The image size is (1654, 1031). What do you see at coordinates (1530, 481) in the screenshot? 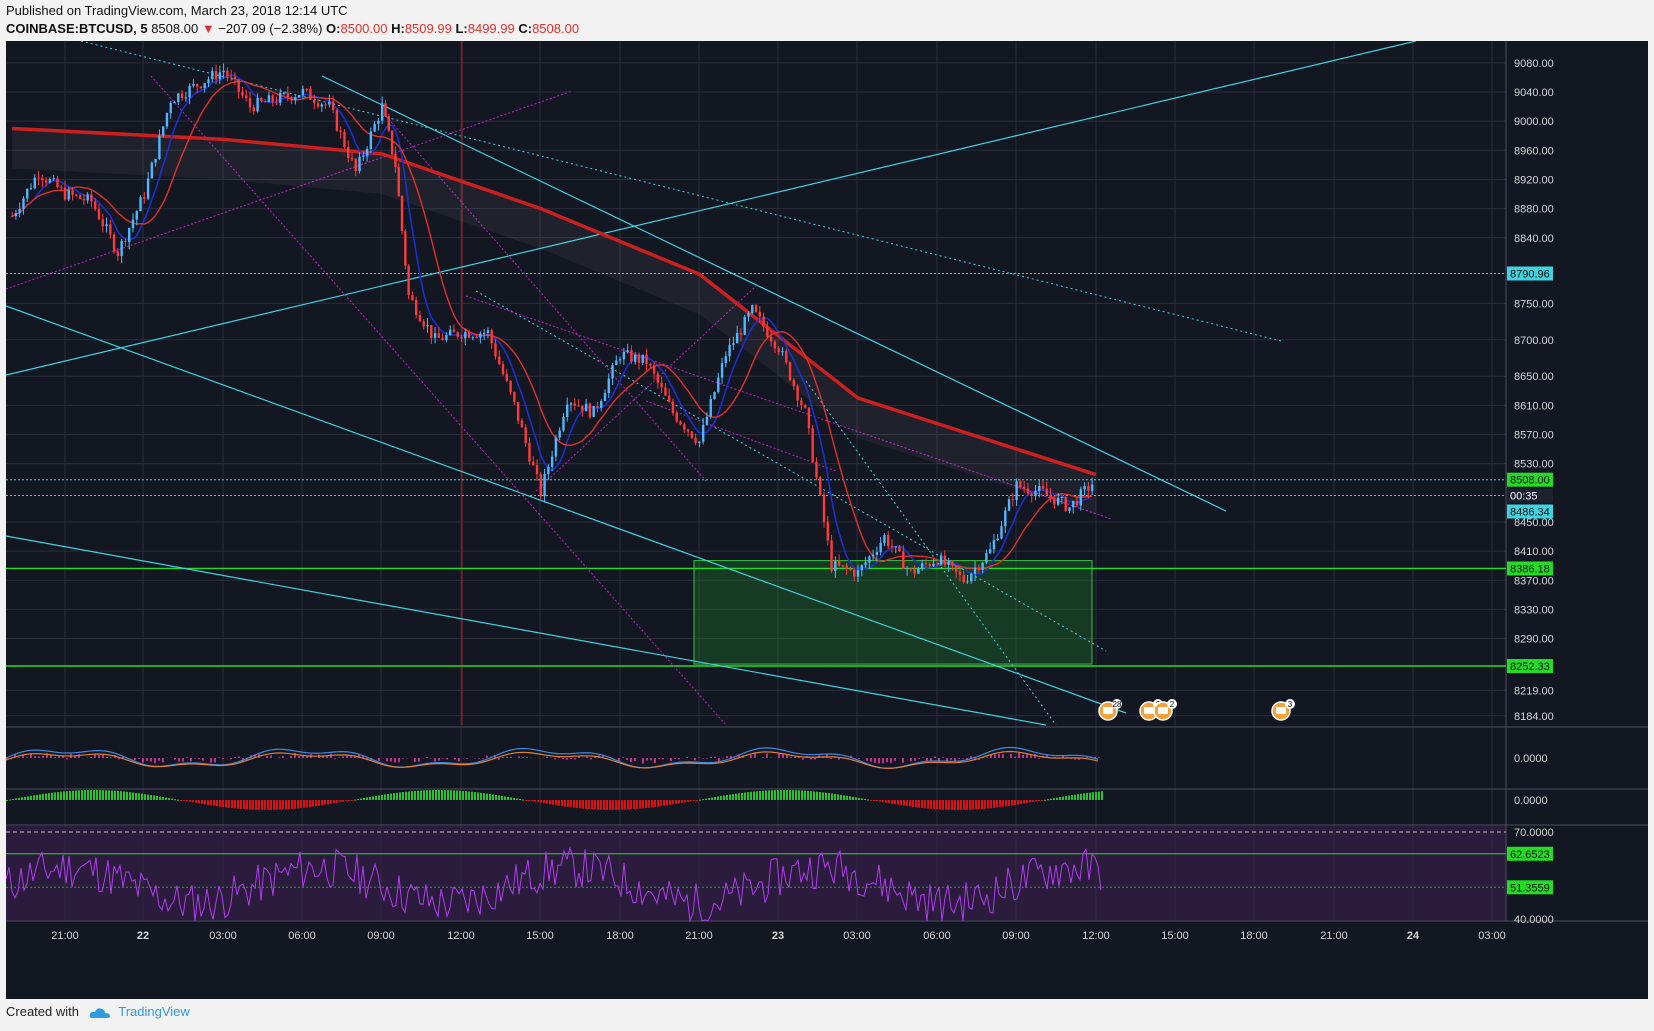
I see `price-tag-label: 8508.00` at bounding box center [1530, 481].